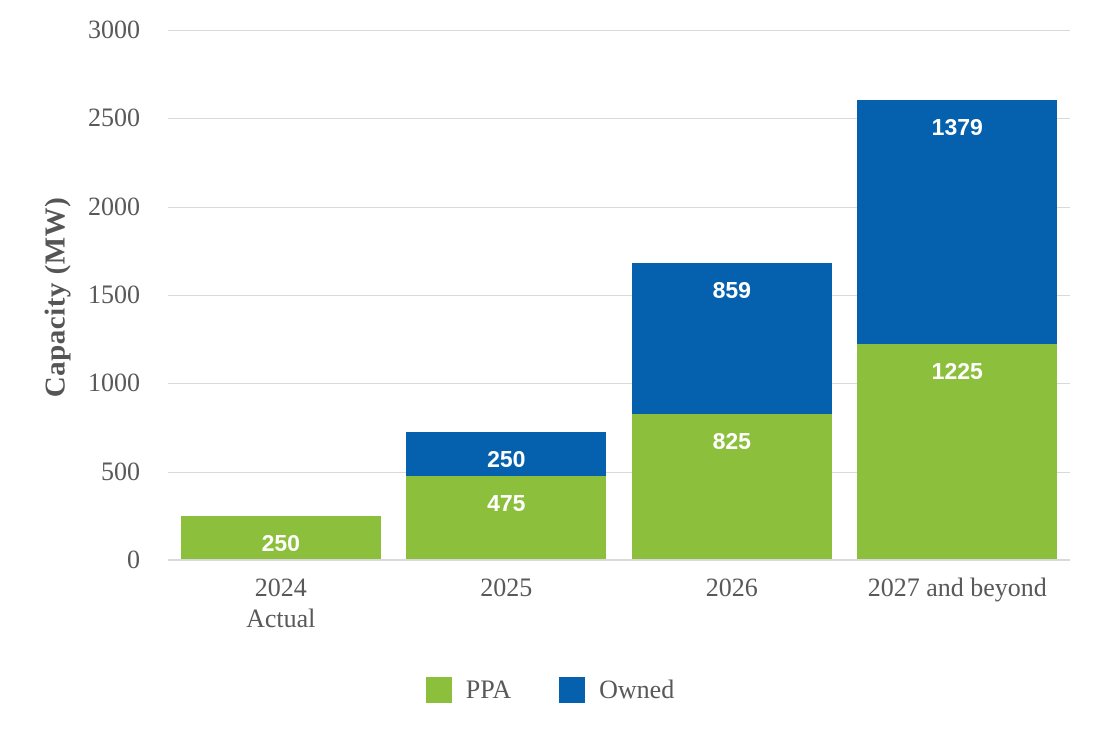 The height and width of the screenshot is (748, 1100). Describe the element at coordinates (114, 206) in the screenshot. I see `y-tick-label: 2000` at that location.